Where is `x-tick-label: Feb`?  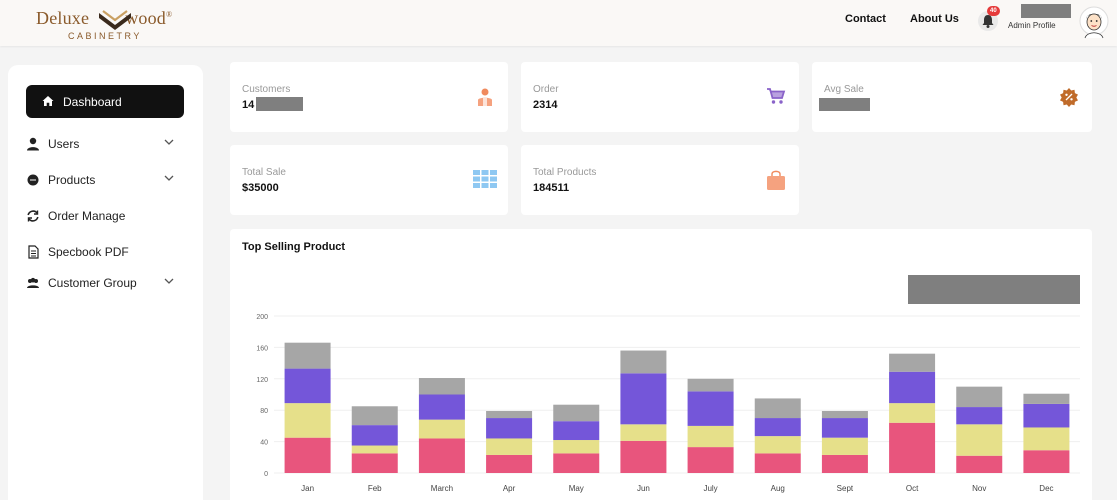
x-tick-label: Feb is located at coordinates (375, 488).